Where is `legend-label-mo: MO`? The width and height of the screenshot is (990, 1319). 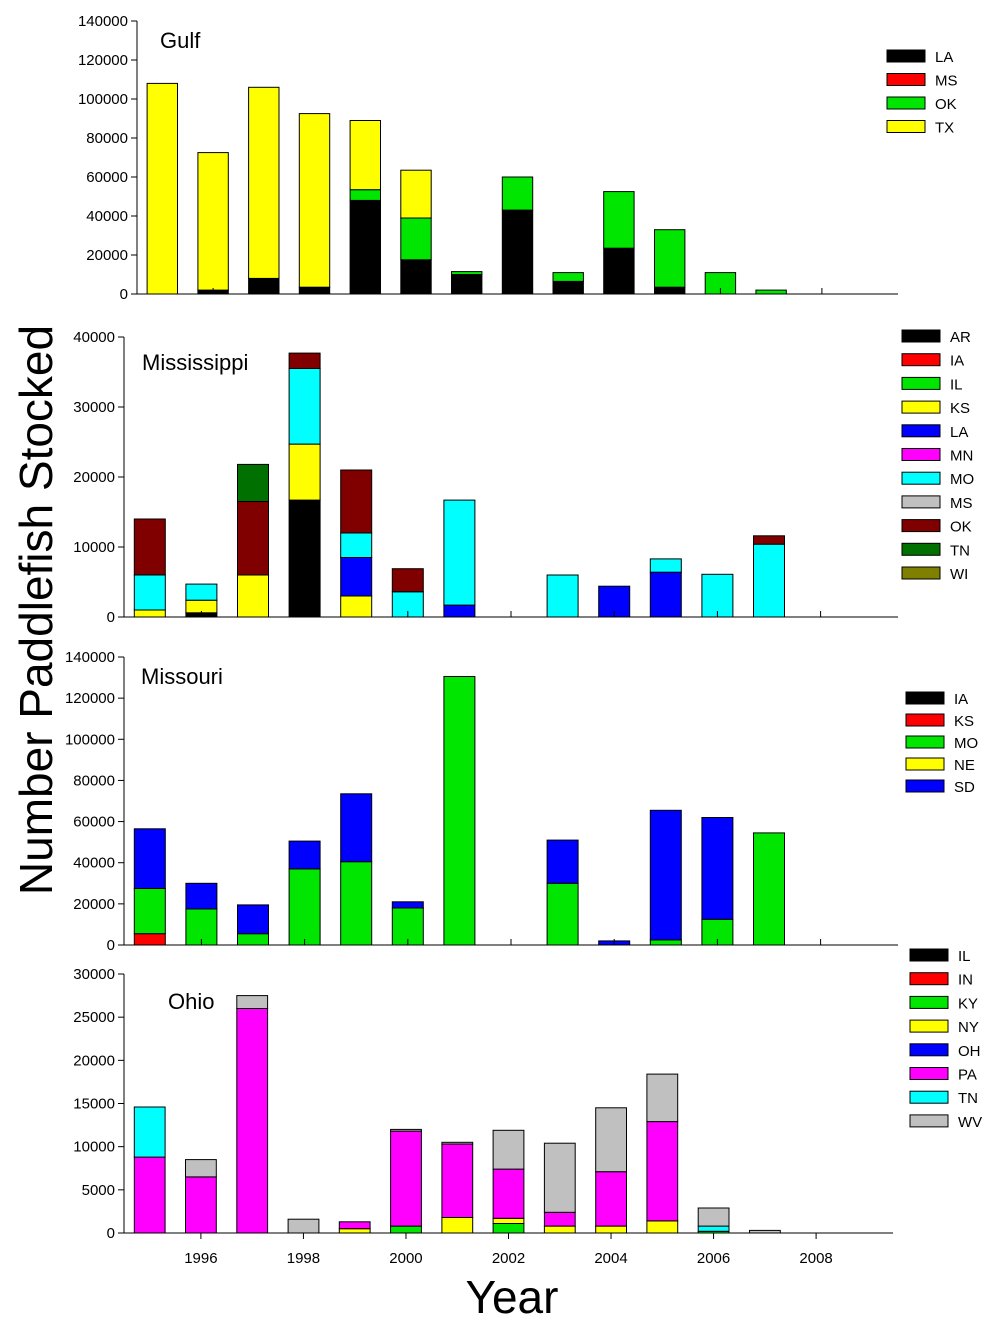 legend-label-mo: MO is located at coordinates (962, 479).